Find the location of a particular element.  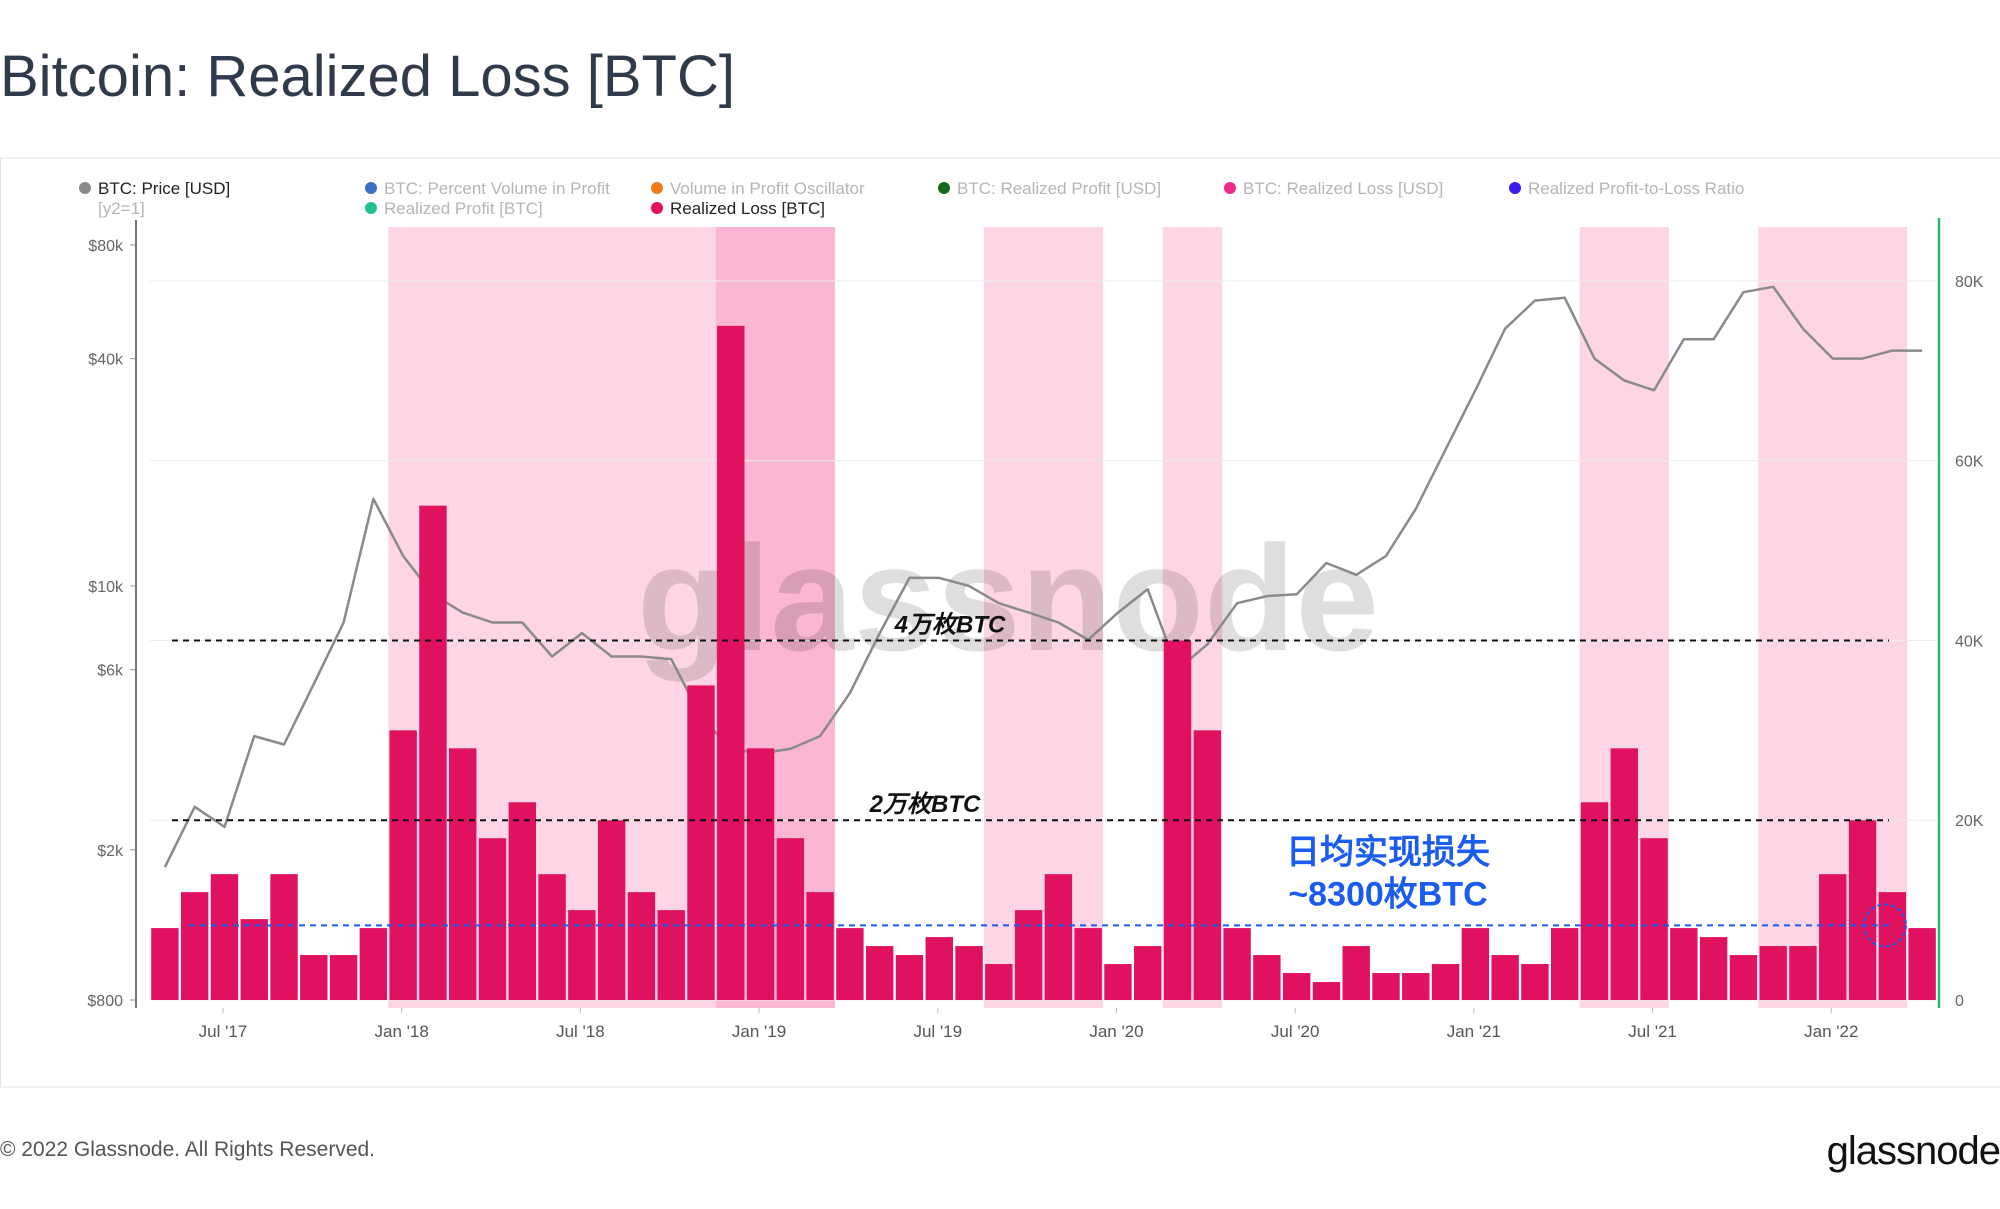

y2-tick-label: 0 is located at coordinates (1959, 1001).